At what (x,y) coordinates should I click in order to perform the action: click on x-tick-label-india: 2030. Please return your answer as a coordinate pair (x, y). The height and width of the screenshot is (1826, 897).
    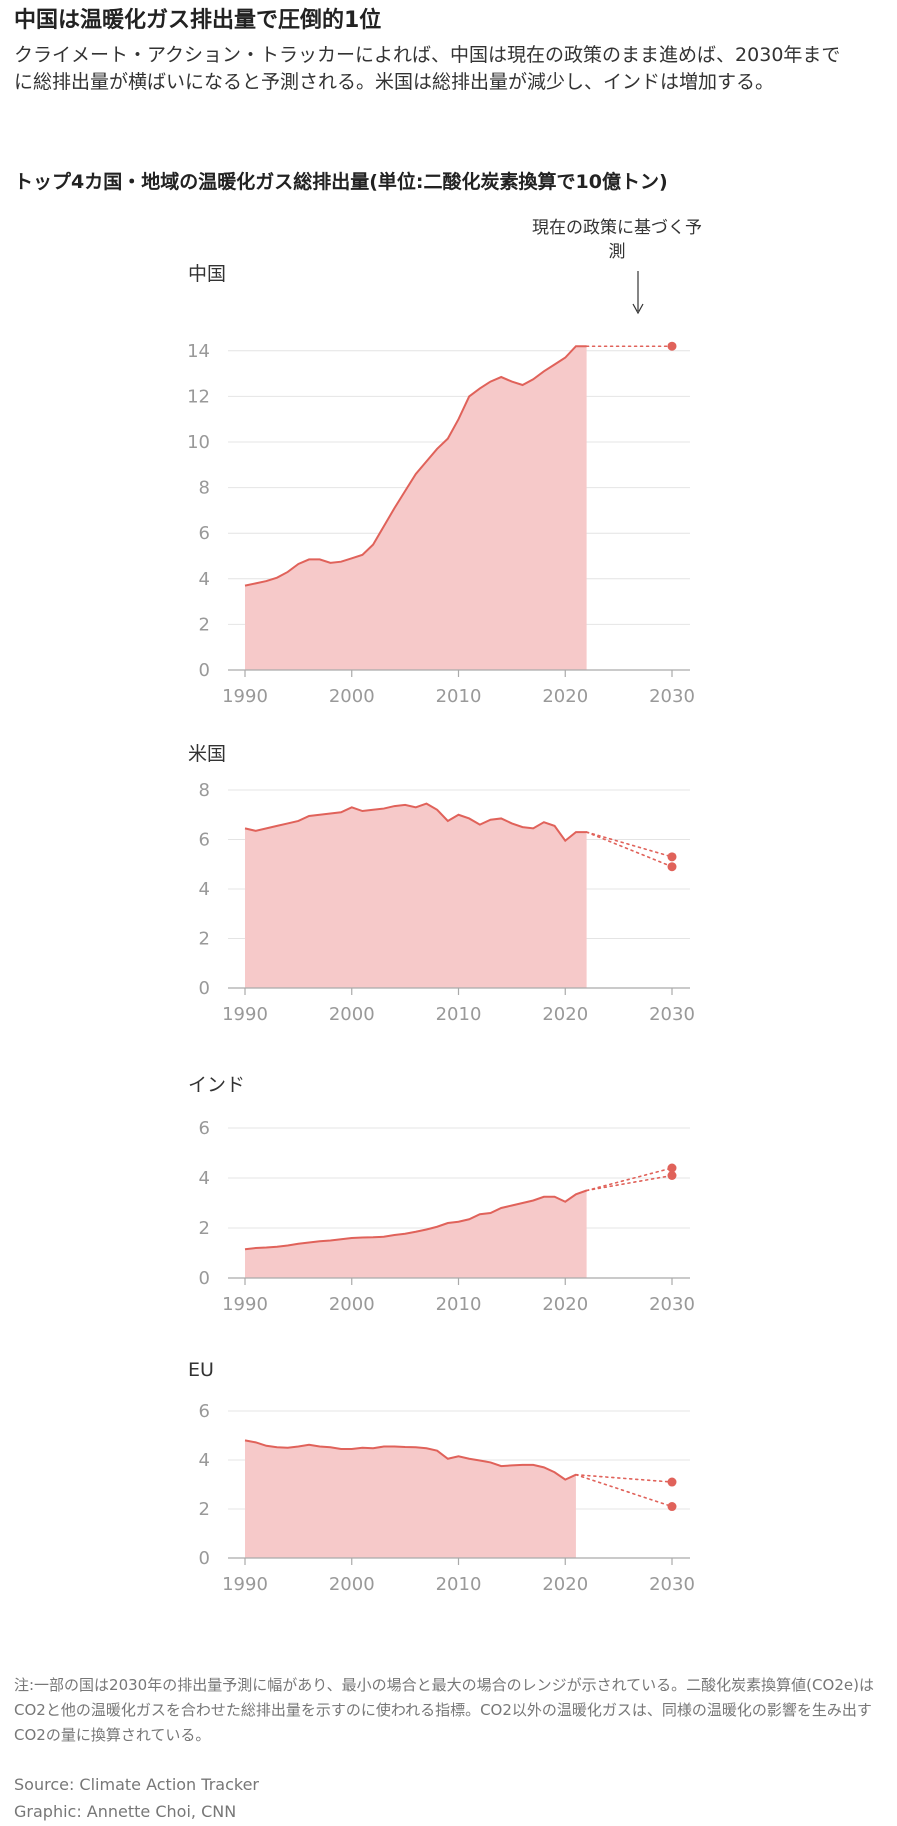
    Looking at the image, I should click on (672, 1304).